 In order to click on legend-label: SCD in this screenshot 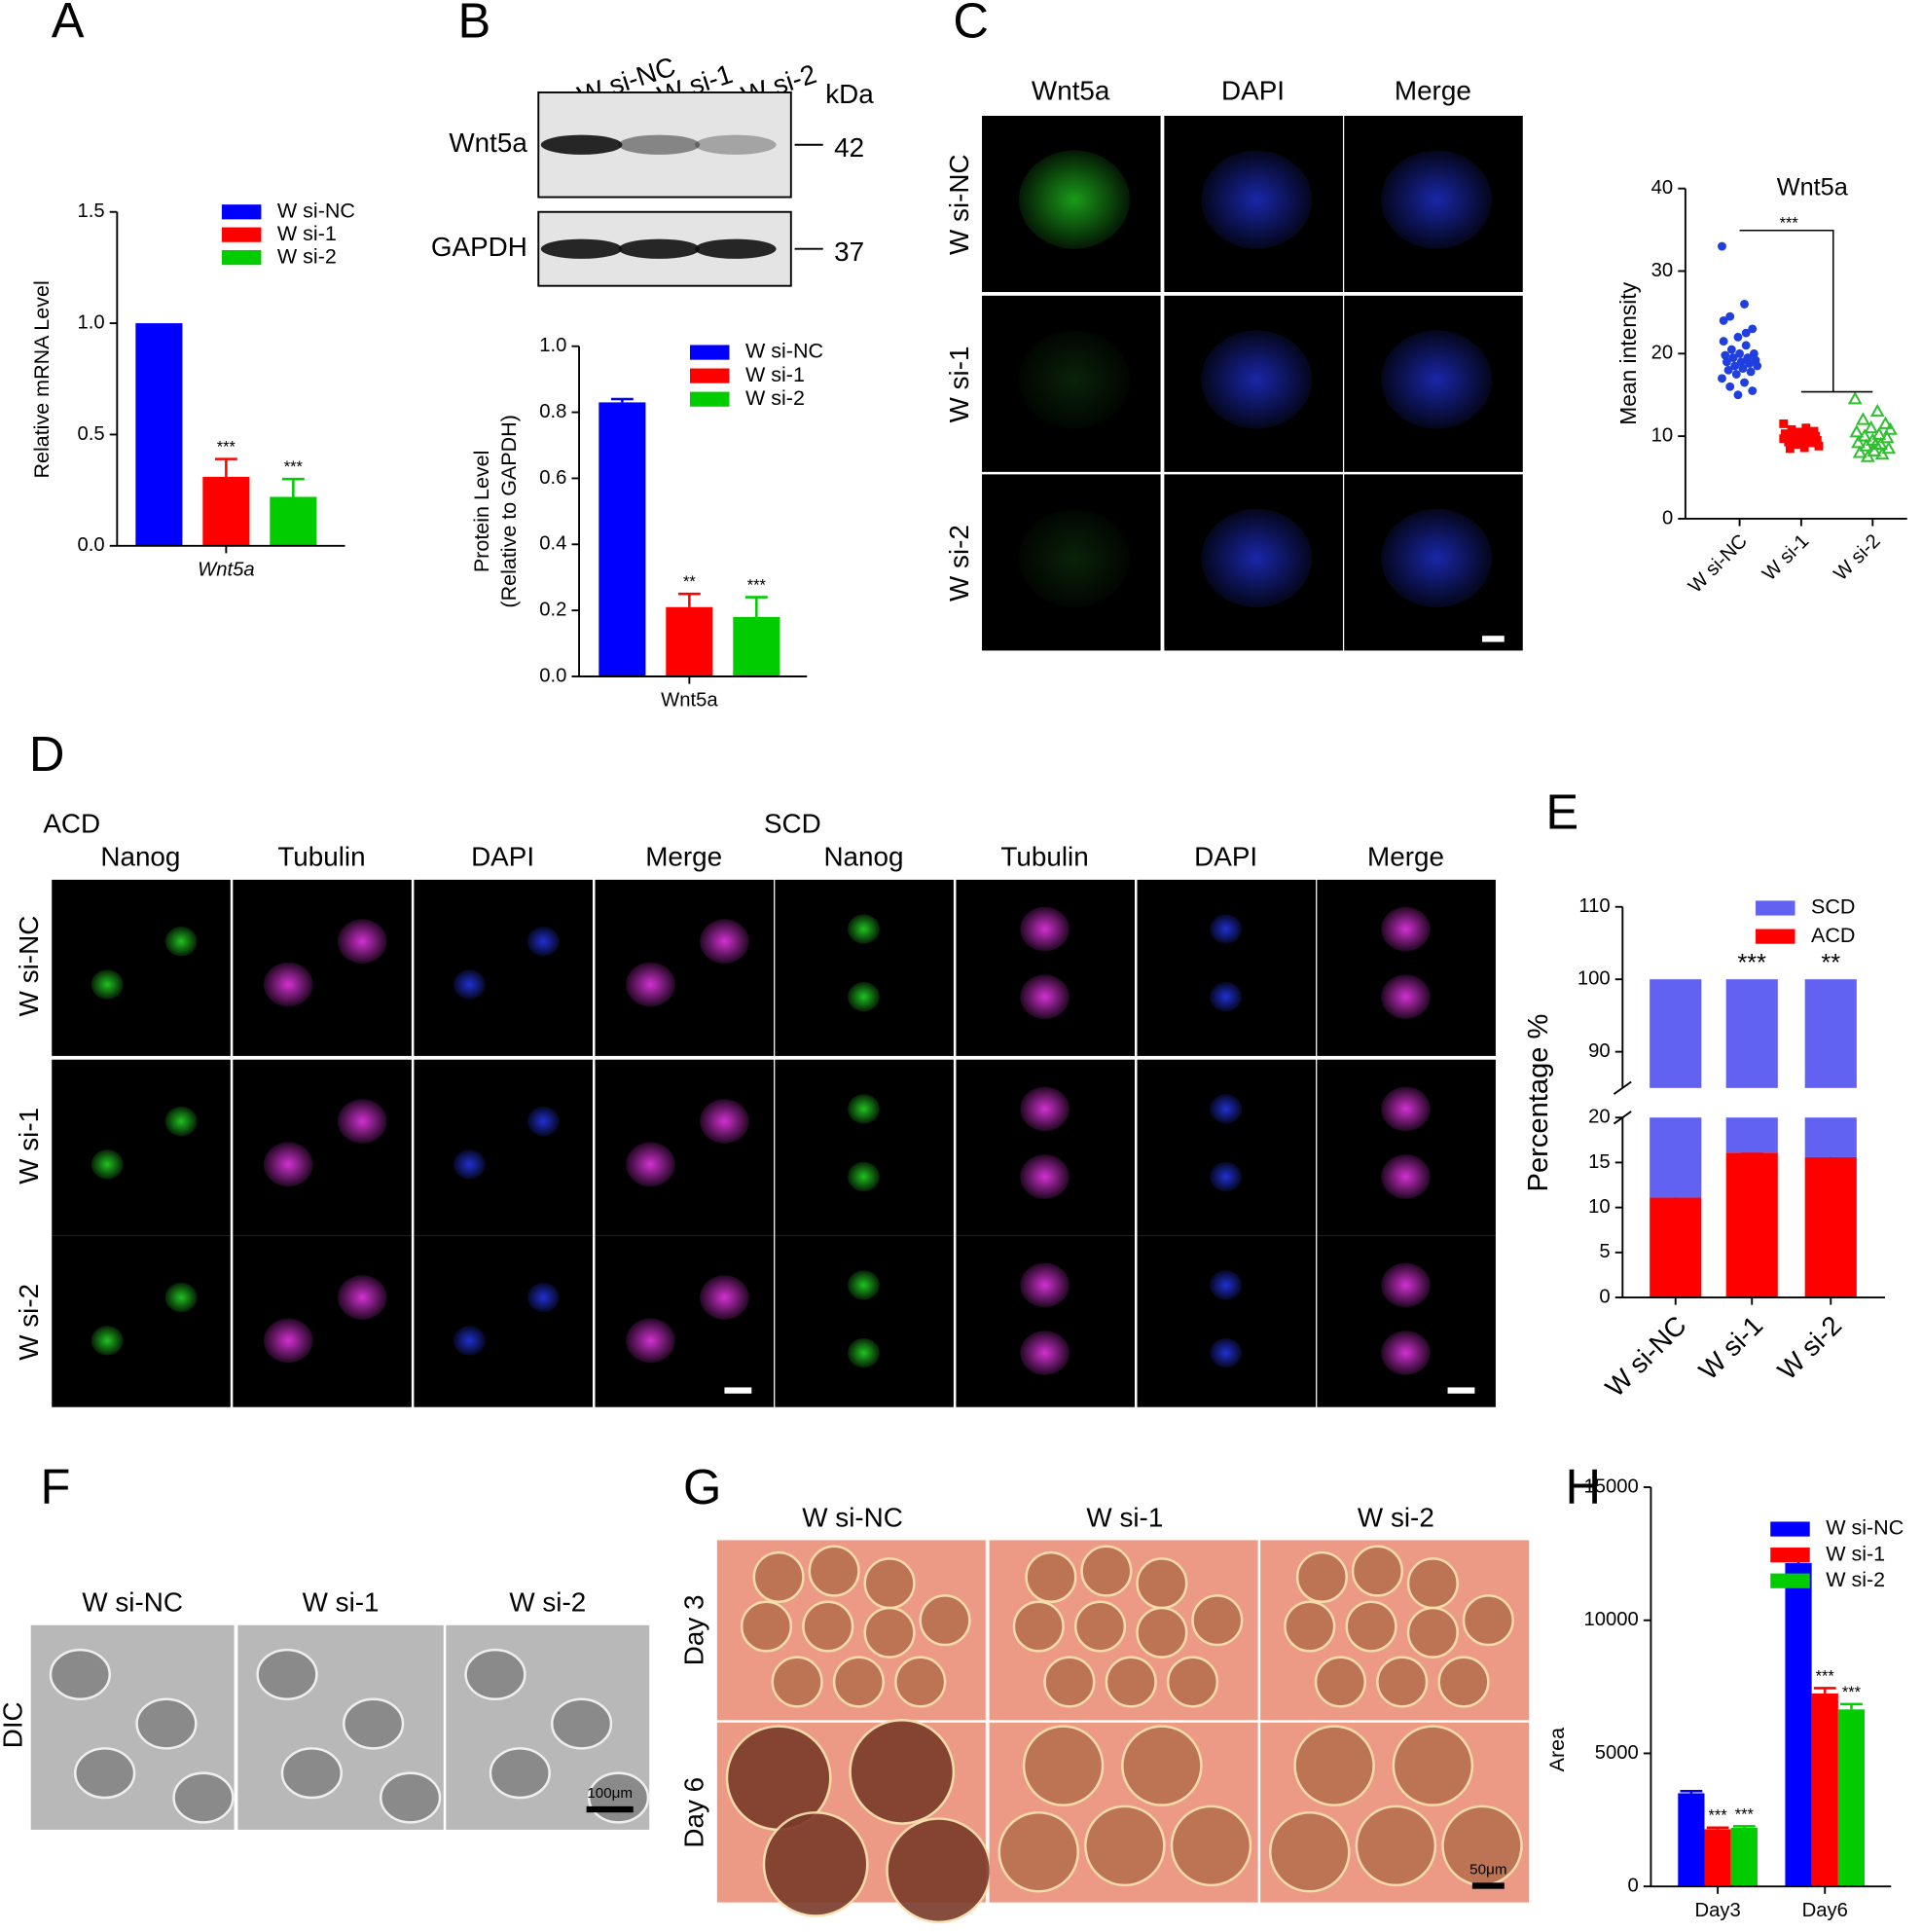, I will do `click(1833, 907)`.